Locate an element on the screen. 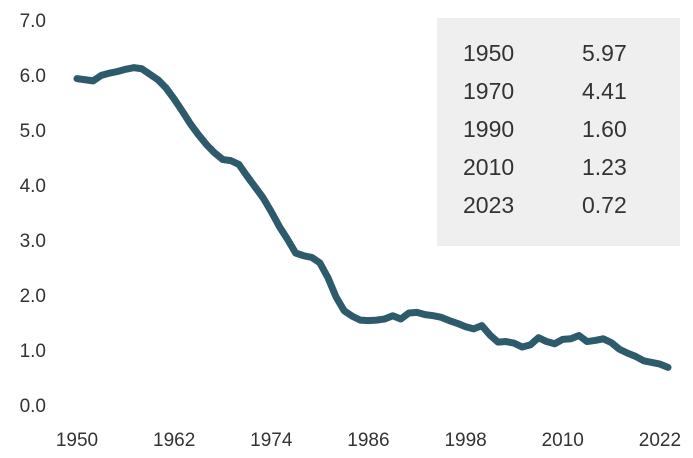 This screenshot has height=458, width=693. table-value: 5.97 is located at coordinates (604, 53).